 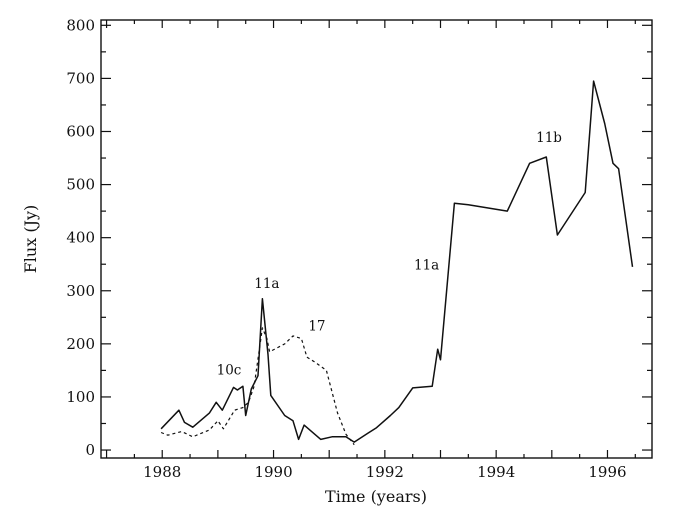 What do you see at coordinates (80, 131) in the screenshot?
I see `y-tick-label: 600` at bounding box center [80, 131].